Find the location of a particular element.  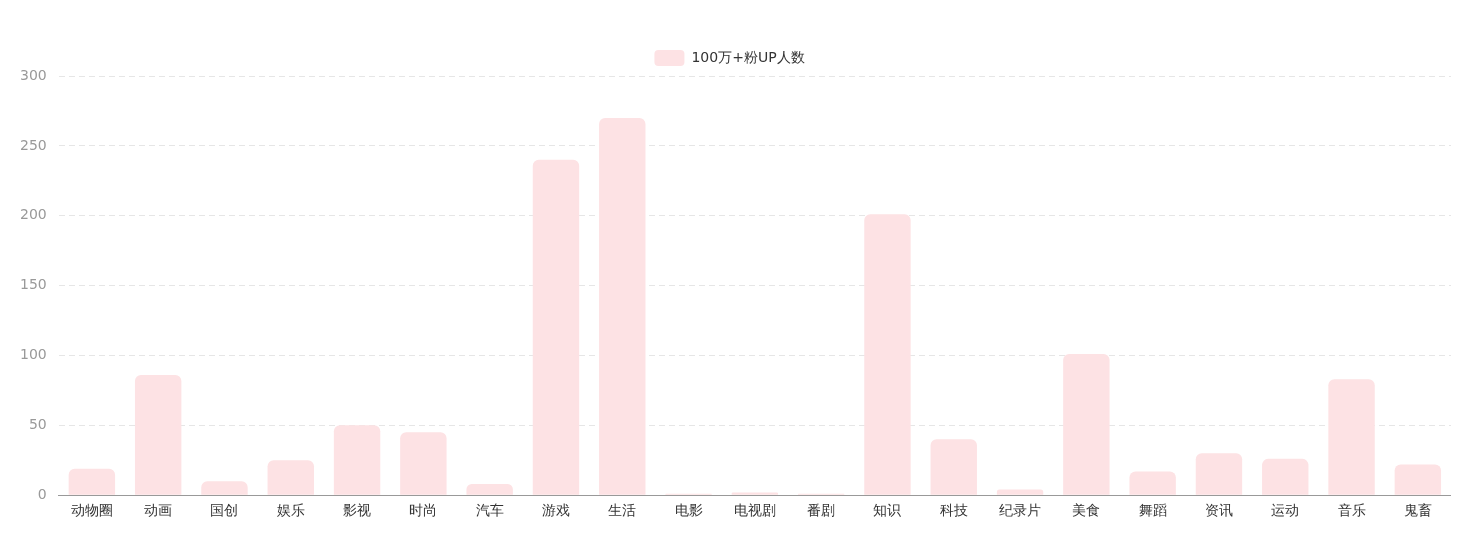

x-tick-label: 生活 is located at coordinates (622, 510).